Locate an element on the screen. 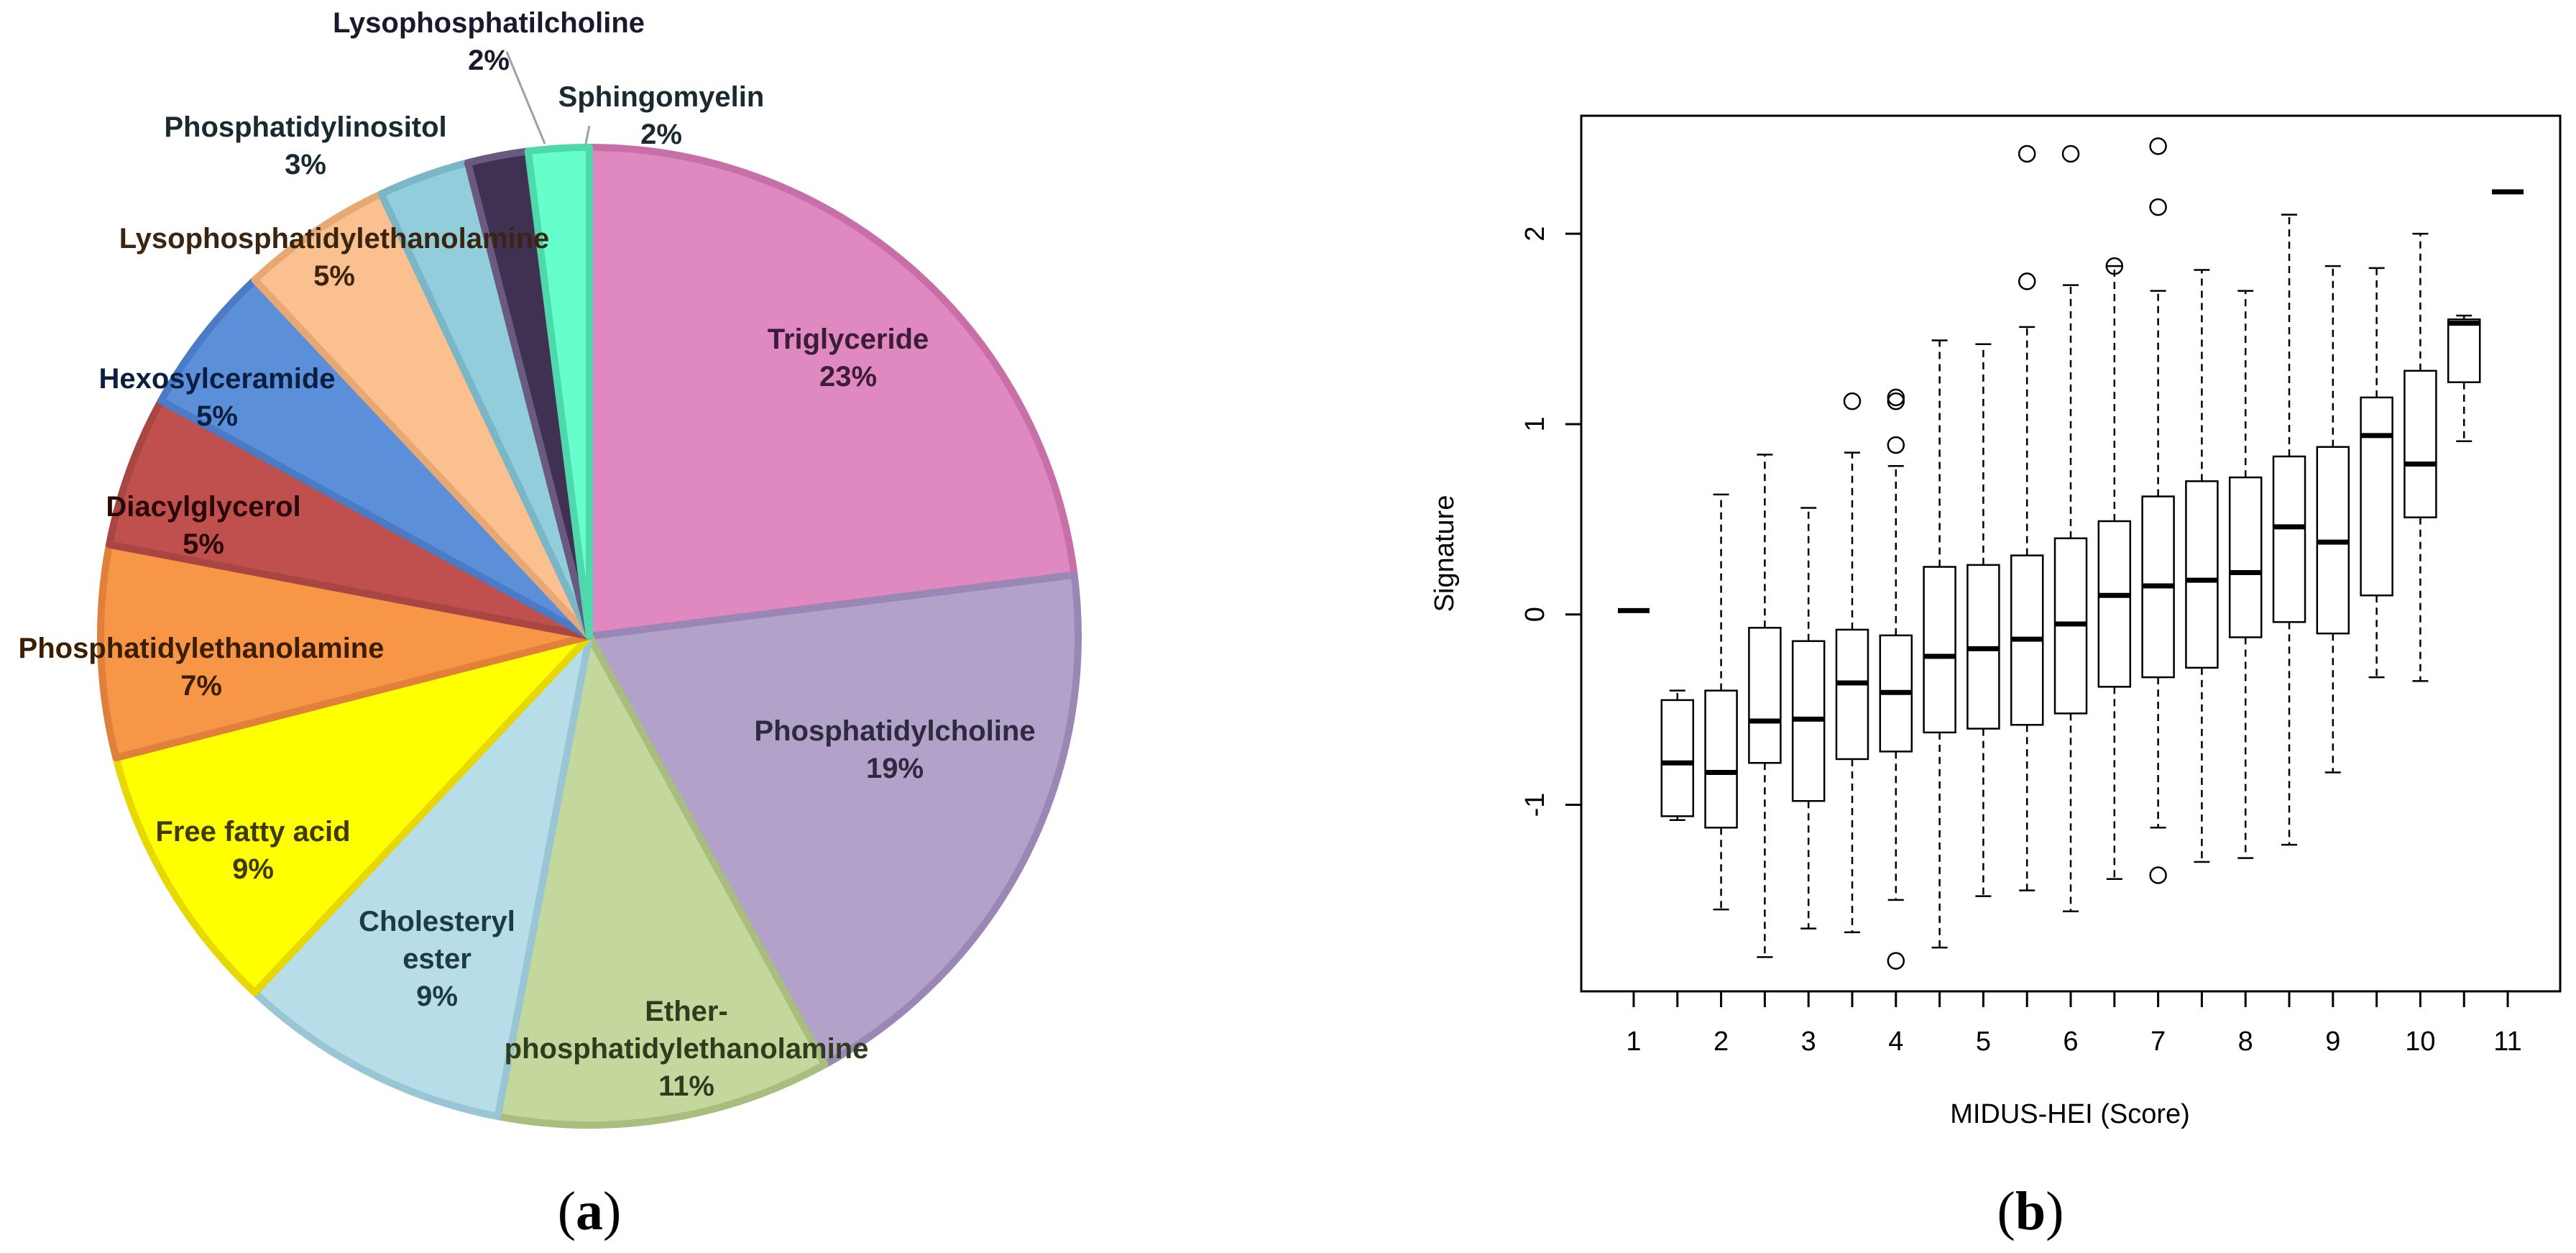 The height and width of the screenshot is (1253, 2576). pie-slice-cholesteryl-ester is located at coordinates (422, 876).